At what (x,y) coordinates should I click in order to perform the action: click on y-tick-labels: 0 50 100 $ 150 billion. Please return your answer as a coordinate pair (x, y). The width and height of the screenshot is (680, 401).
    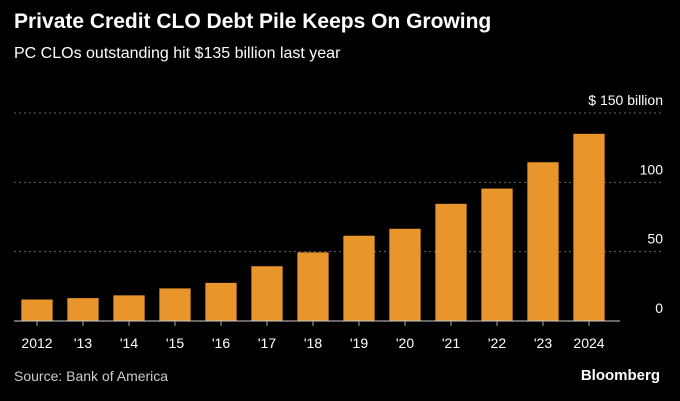
    Looking at the image, I should click on (625, 204).